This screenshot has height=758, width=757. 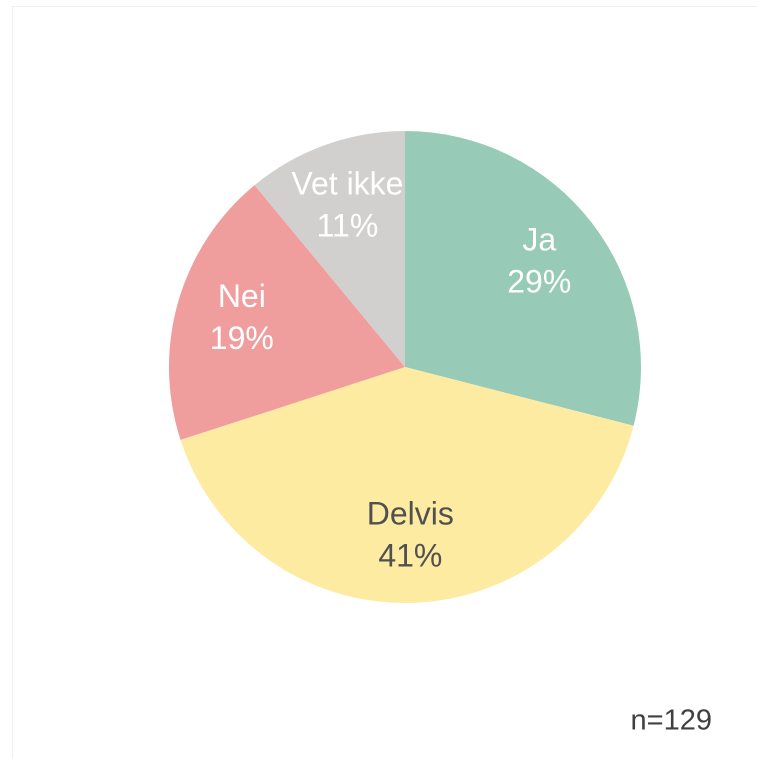 I want to click on slice-value-label: 41%, so click(x=410, y=555).